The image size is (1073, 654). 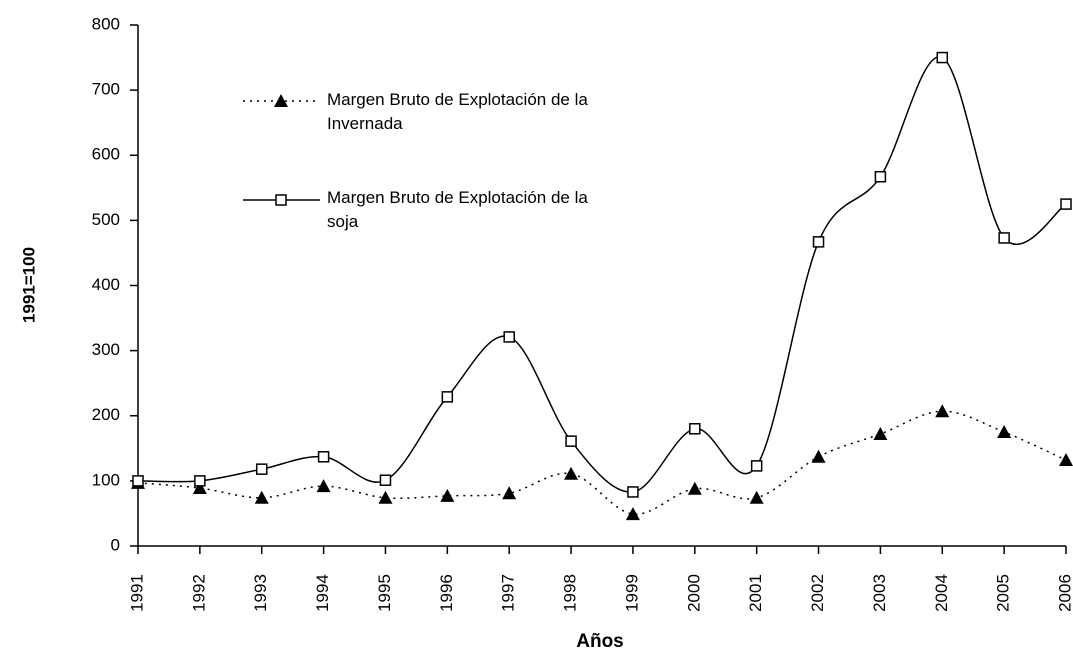 I want to click on x-tick-label: 1994, so click(x=322, y=593).